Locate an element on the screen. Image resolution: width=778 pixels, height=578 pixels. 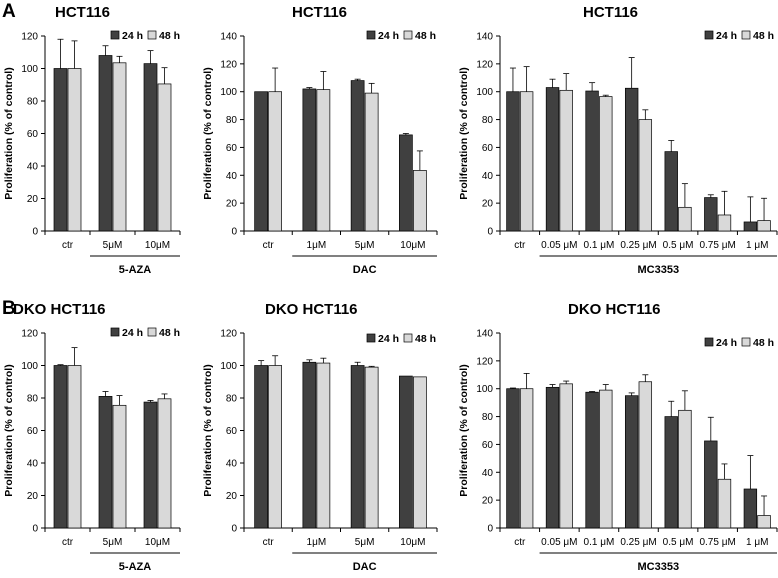
x-tick-label: 0.1 μM is located at coordinates (599, 245).